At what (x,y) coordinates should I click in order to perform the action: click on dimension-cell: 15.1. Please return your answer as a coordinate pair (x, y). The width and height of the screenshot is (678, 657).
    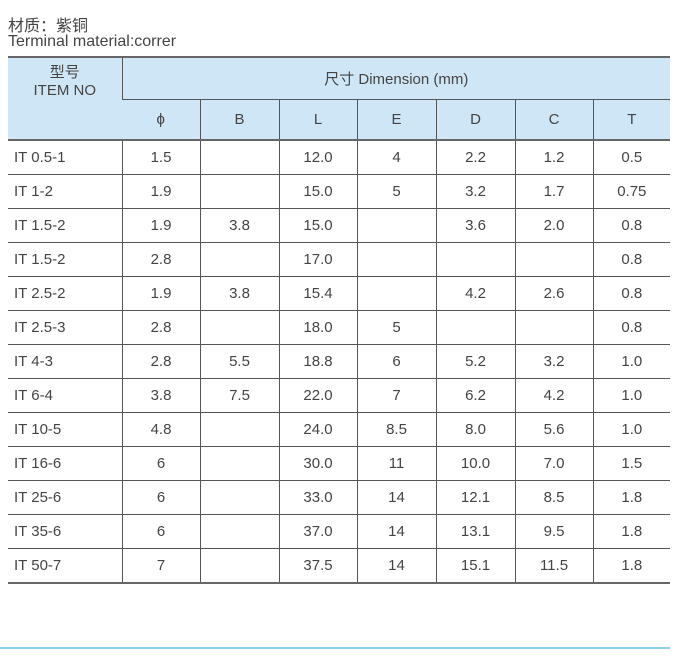
    Looking at the image, I should click on (475, 566).